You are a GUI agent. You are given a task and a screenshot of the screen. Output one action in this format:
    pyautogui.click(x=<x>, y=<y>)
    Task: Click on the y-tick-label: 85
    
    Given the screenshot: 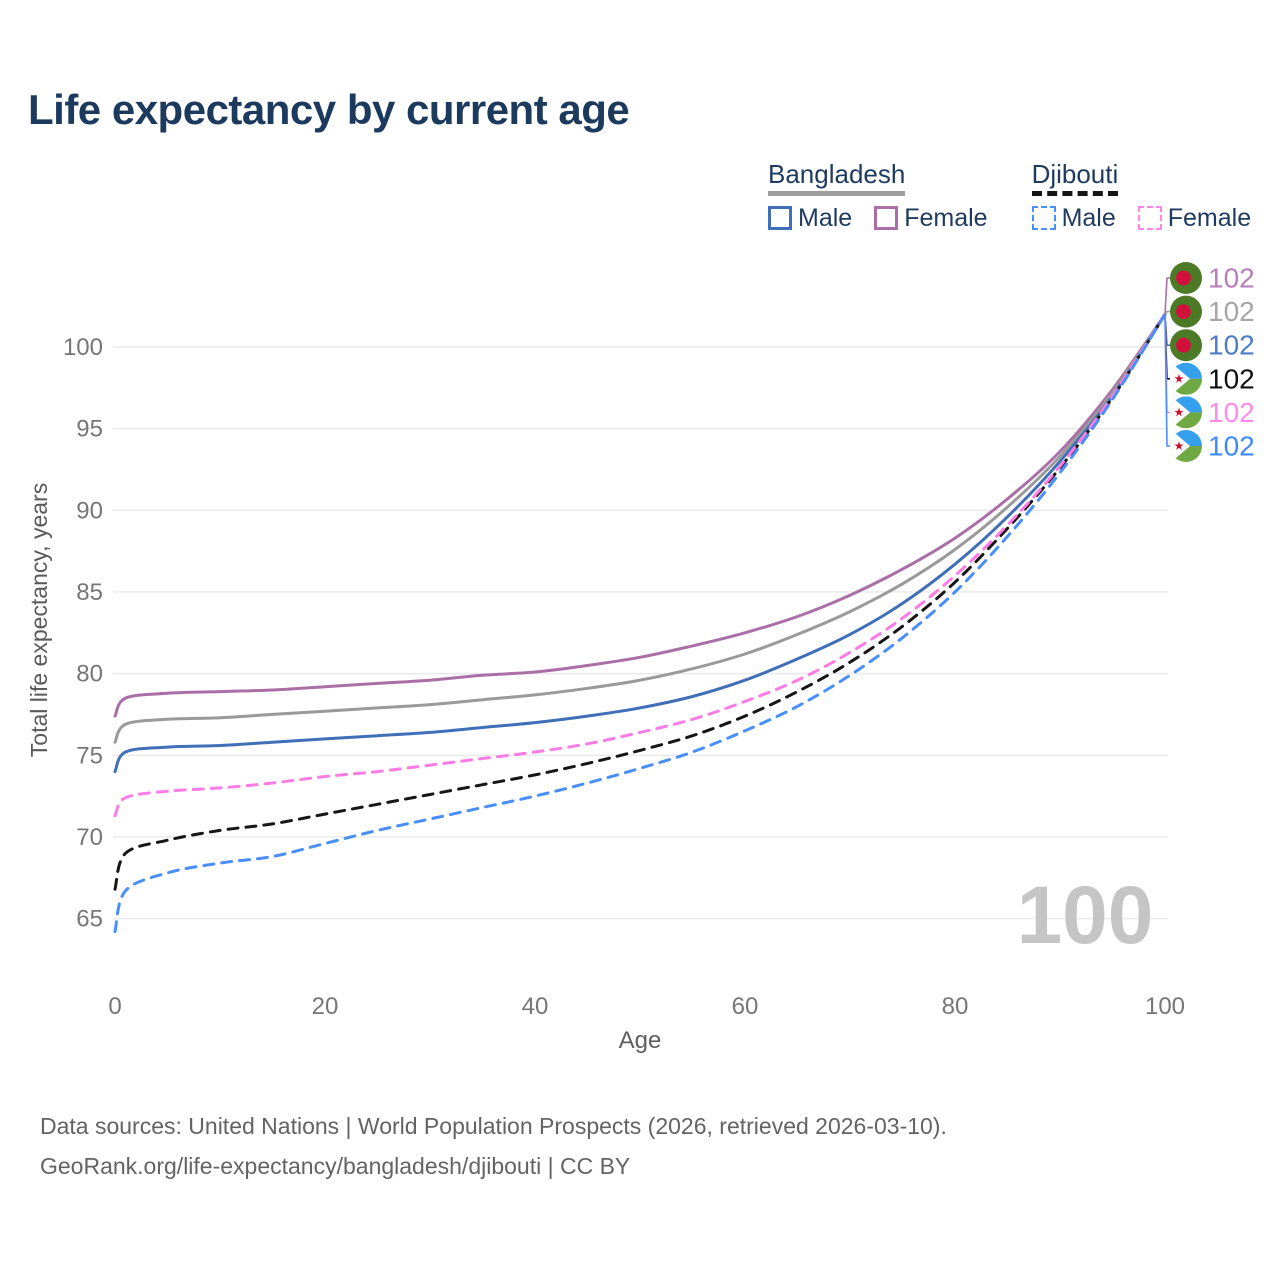 What is the action you would take?
    pyautogui.click(x=89, y=592)
    